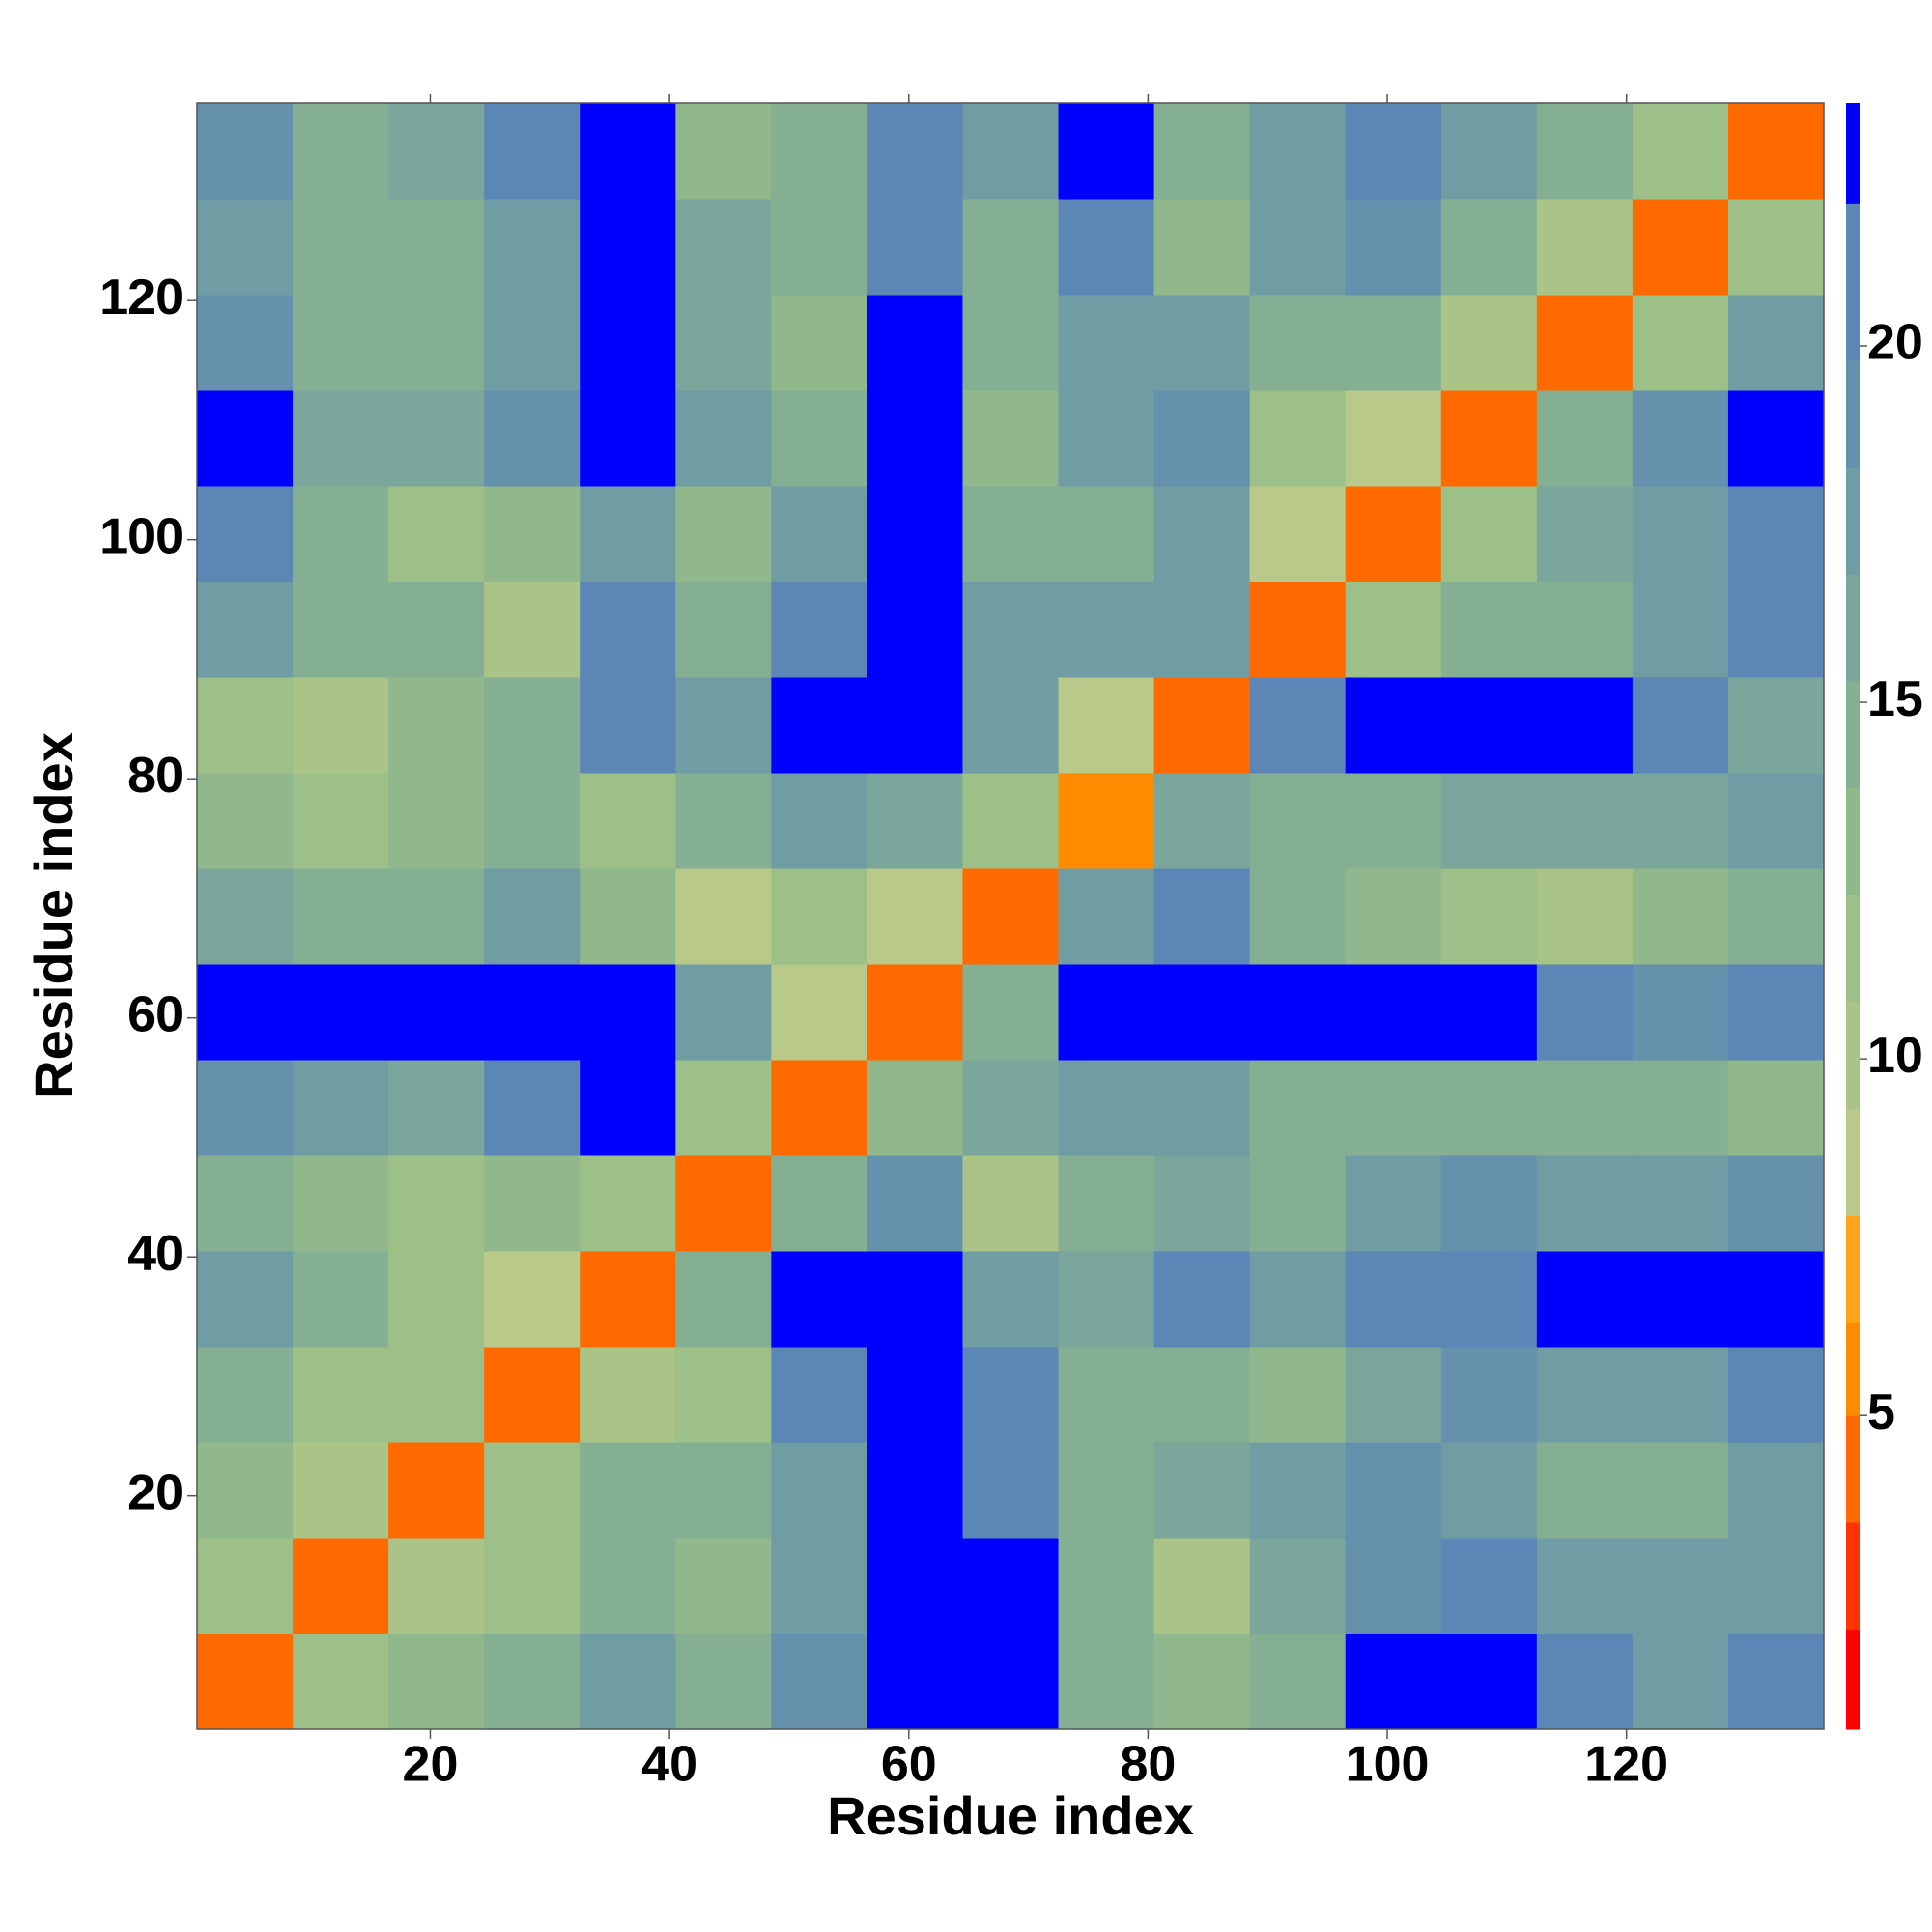 This screenshot has width=1932, height=1932. Describe the element at coordinates (1881, 1412) in the screenshot. I see `colorbar-tick-label: 5` at that location.